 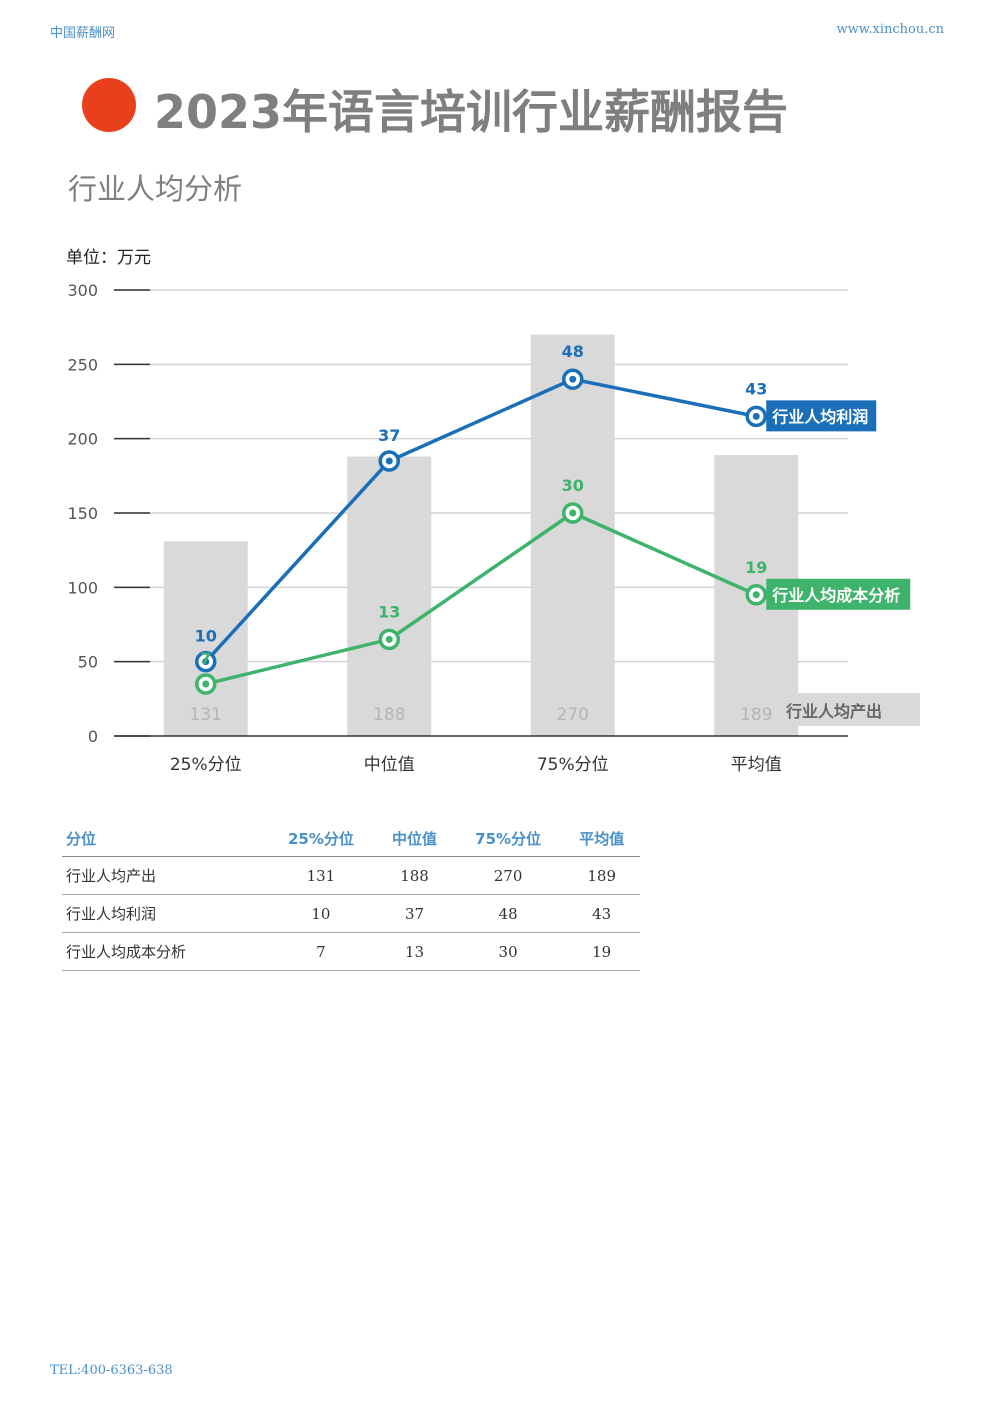 What do you see at coordinates (756, 765) in the screenshot?
I see `x-tick-label: 平均值` at bounding box center [756, 765].